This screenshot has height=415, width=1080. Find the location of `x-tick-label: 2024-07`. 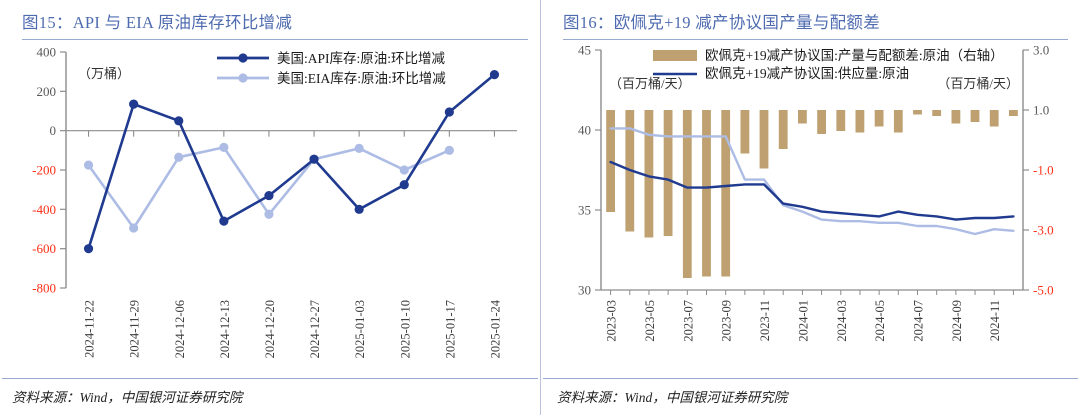

x-tick-label: 2024-07 is located at coordinates (919, 321).